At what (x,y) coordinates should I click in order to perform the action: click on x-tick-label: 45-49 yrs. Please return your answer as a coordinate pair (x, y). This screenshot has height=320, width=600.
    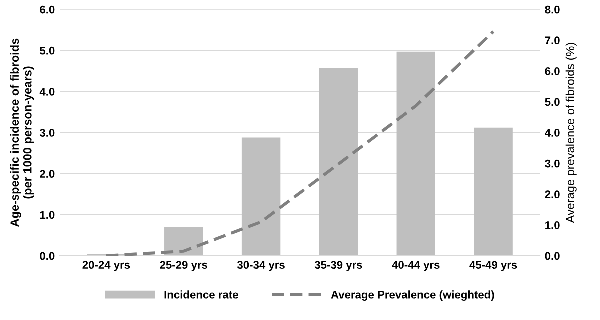
    Looking at the image, I should click on (494, 266).